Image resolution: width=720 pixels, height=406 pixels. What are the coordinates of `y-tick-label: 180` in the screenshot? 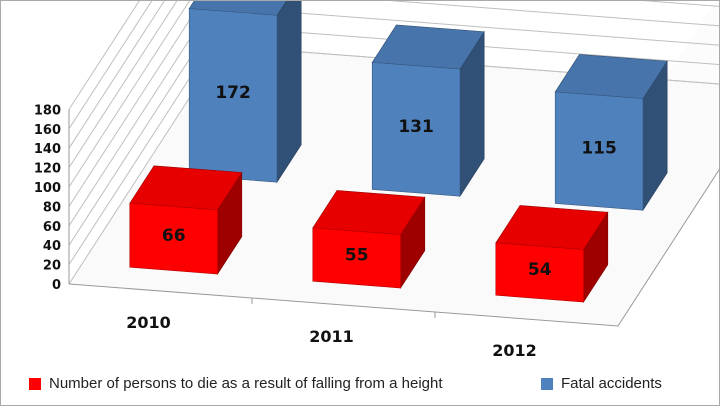 It's located at (47, 110).